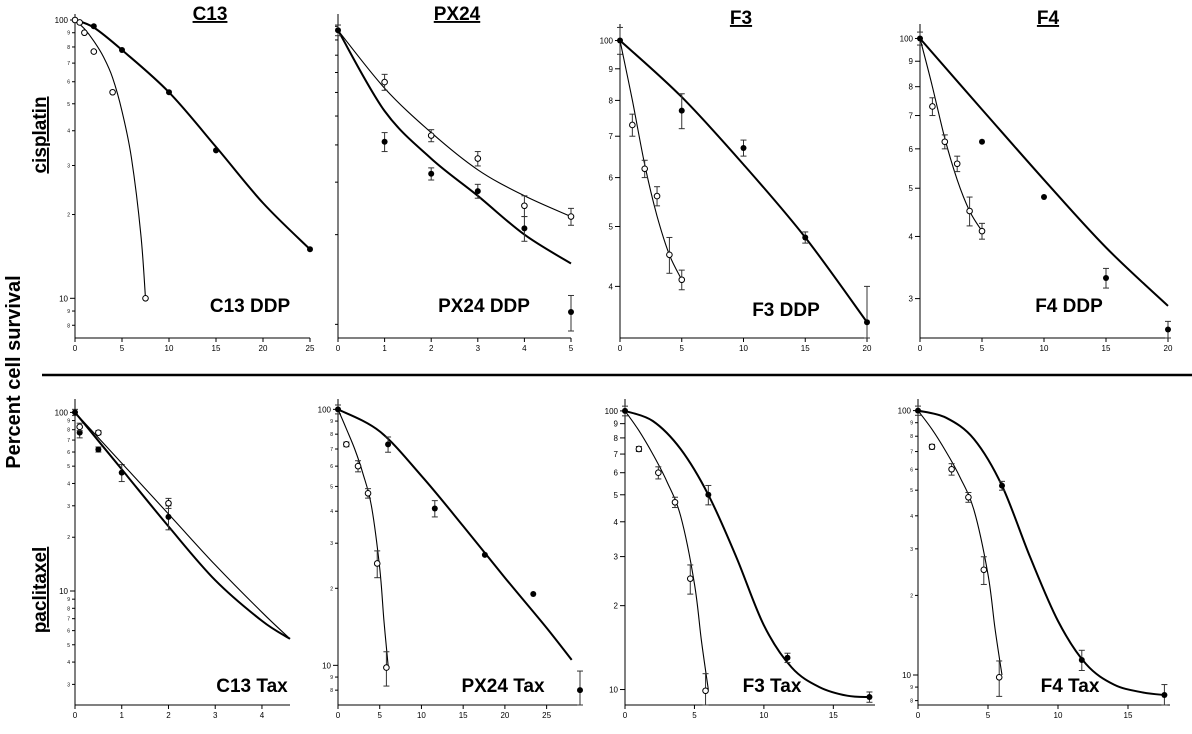 The image size is (1192, 734). I want to click on panel-title: F3 Tax, so click(772, 686).